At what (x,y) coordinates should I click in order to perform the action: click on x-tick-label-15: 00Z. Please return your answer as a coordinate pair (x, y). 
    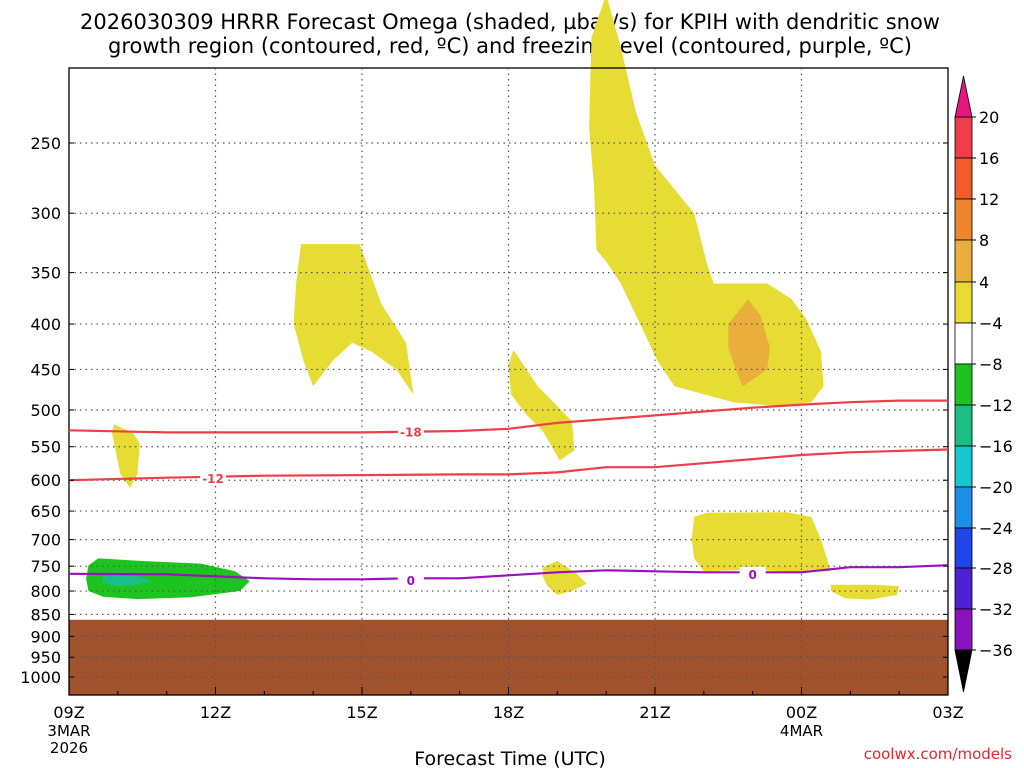
    Looking at the image, I should click on (801, 712).